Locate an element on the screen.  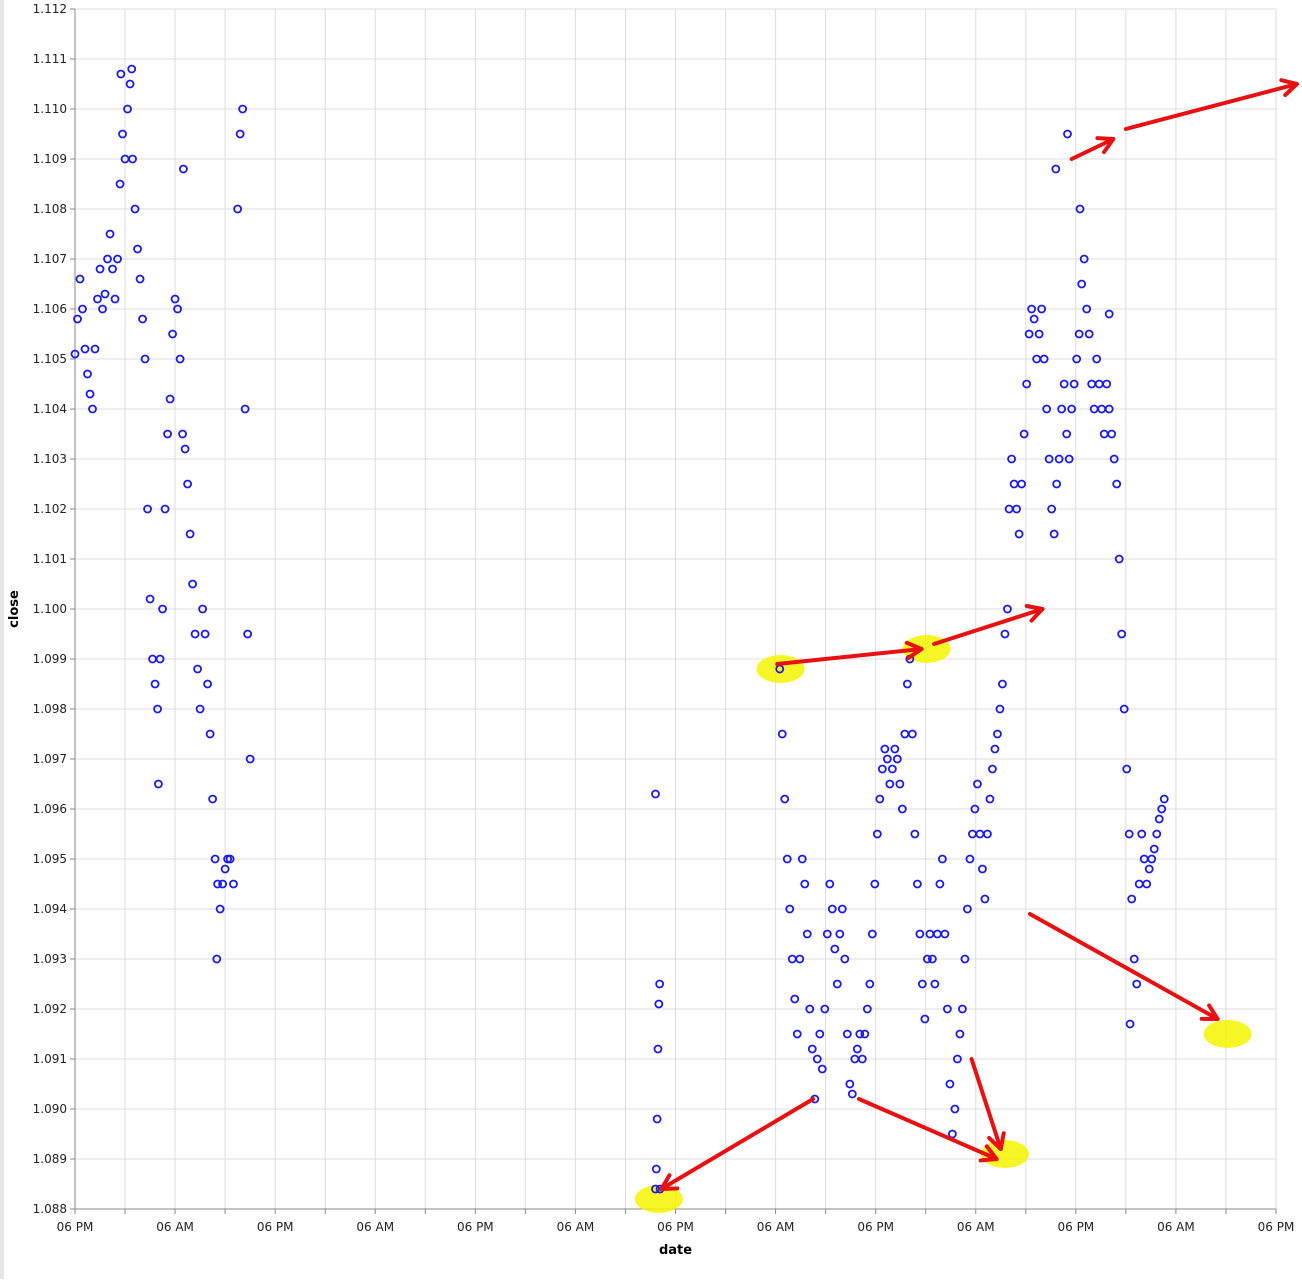
y-tick-label: 1.104 is located at coordinates (50, 409).